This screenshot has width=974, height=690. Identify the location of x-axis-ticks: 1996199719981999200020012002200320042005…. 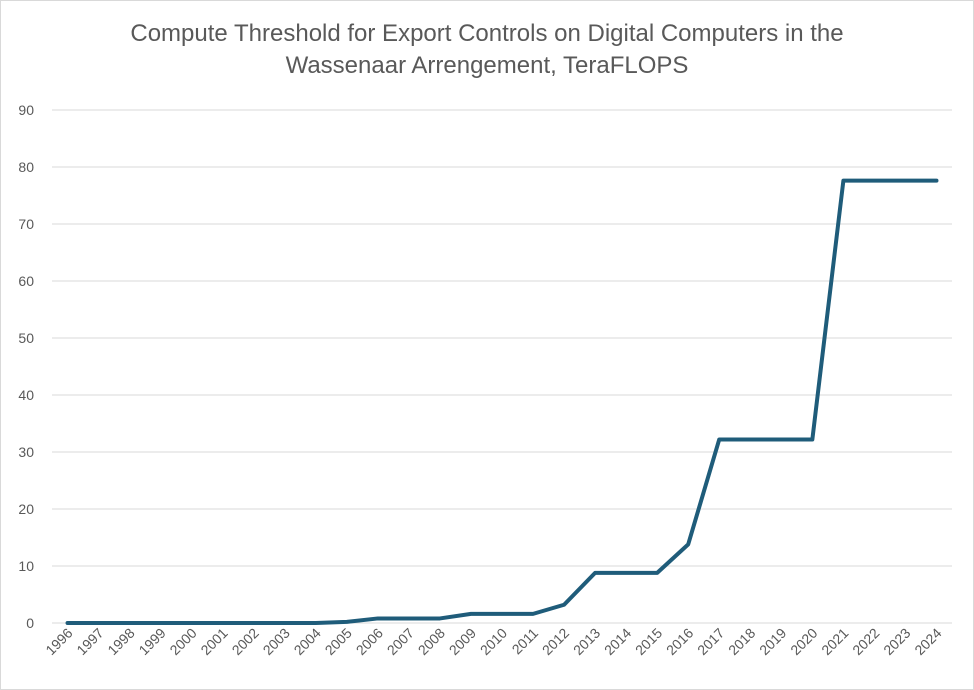
(493, 641).